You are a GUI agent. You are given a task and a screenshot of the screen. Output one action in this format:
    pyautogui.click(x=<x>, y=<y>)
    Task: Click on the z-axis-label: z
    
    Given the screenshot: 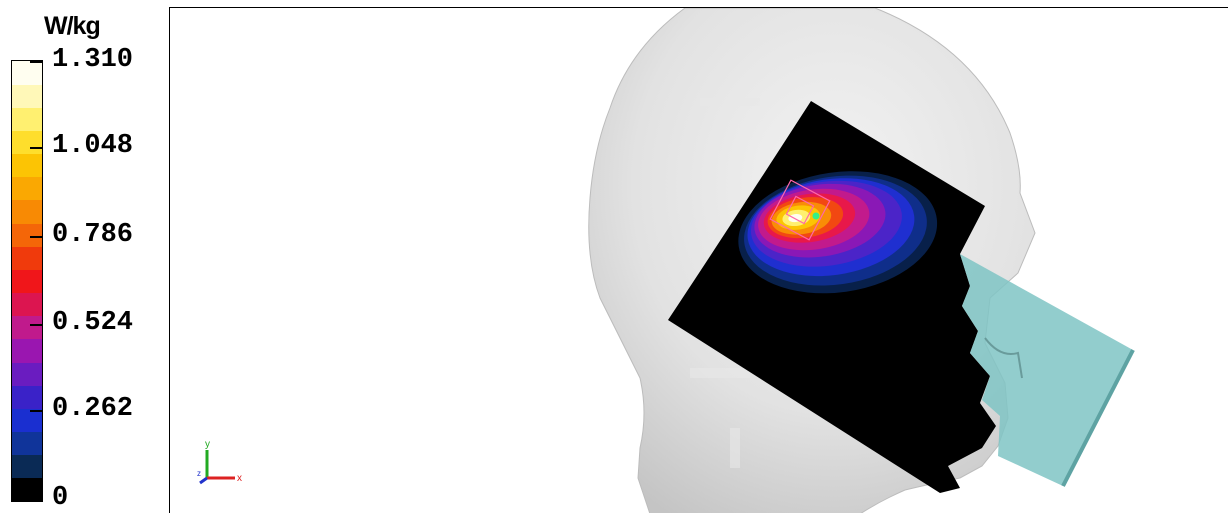 What is the action you would take?
    pyautogui.click(x=199, y=473)
    